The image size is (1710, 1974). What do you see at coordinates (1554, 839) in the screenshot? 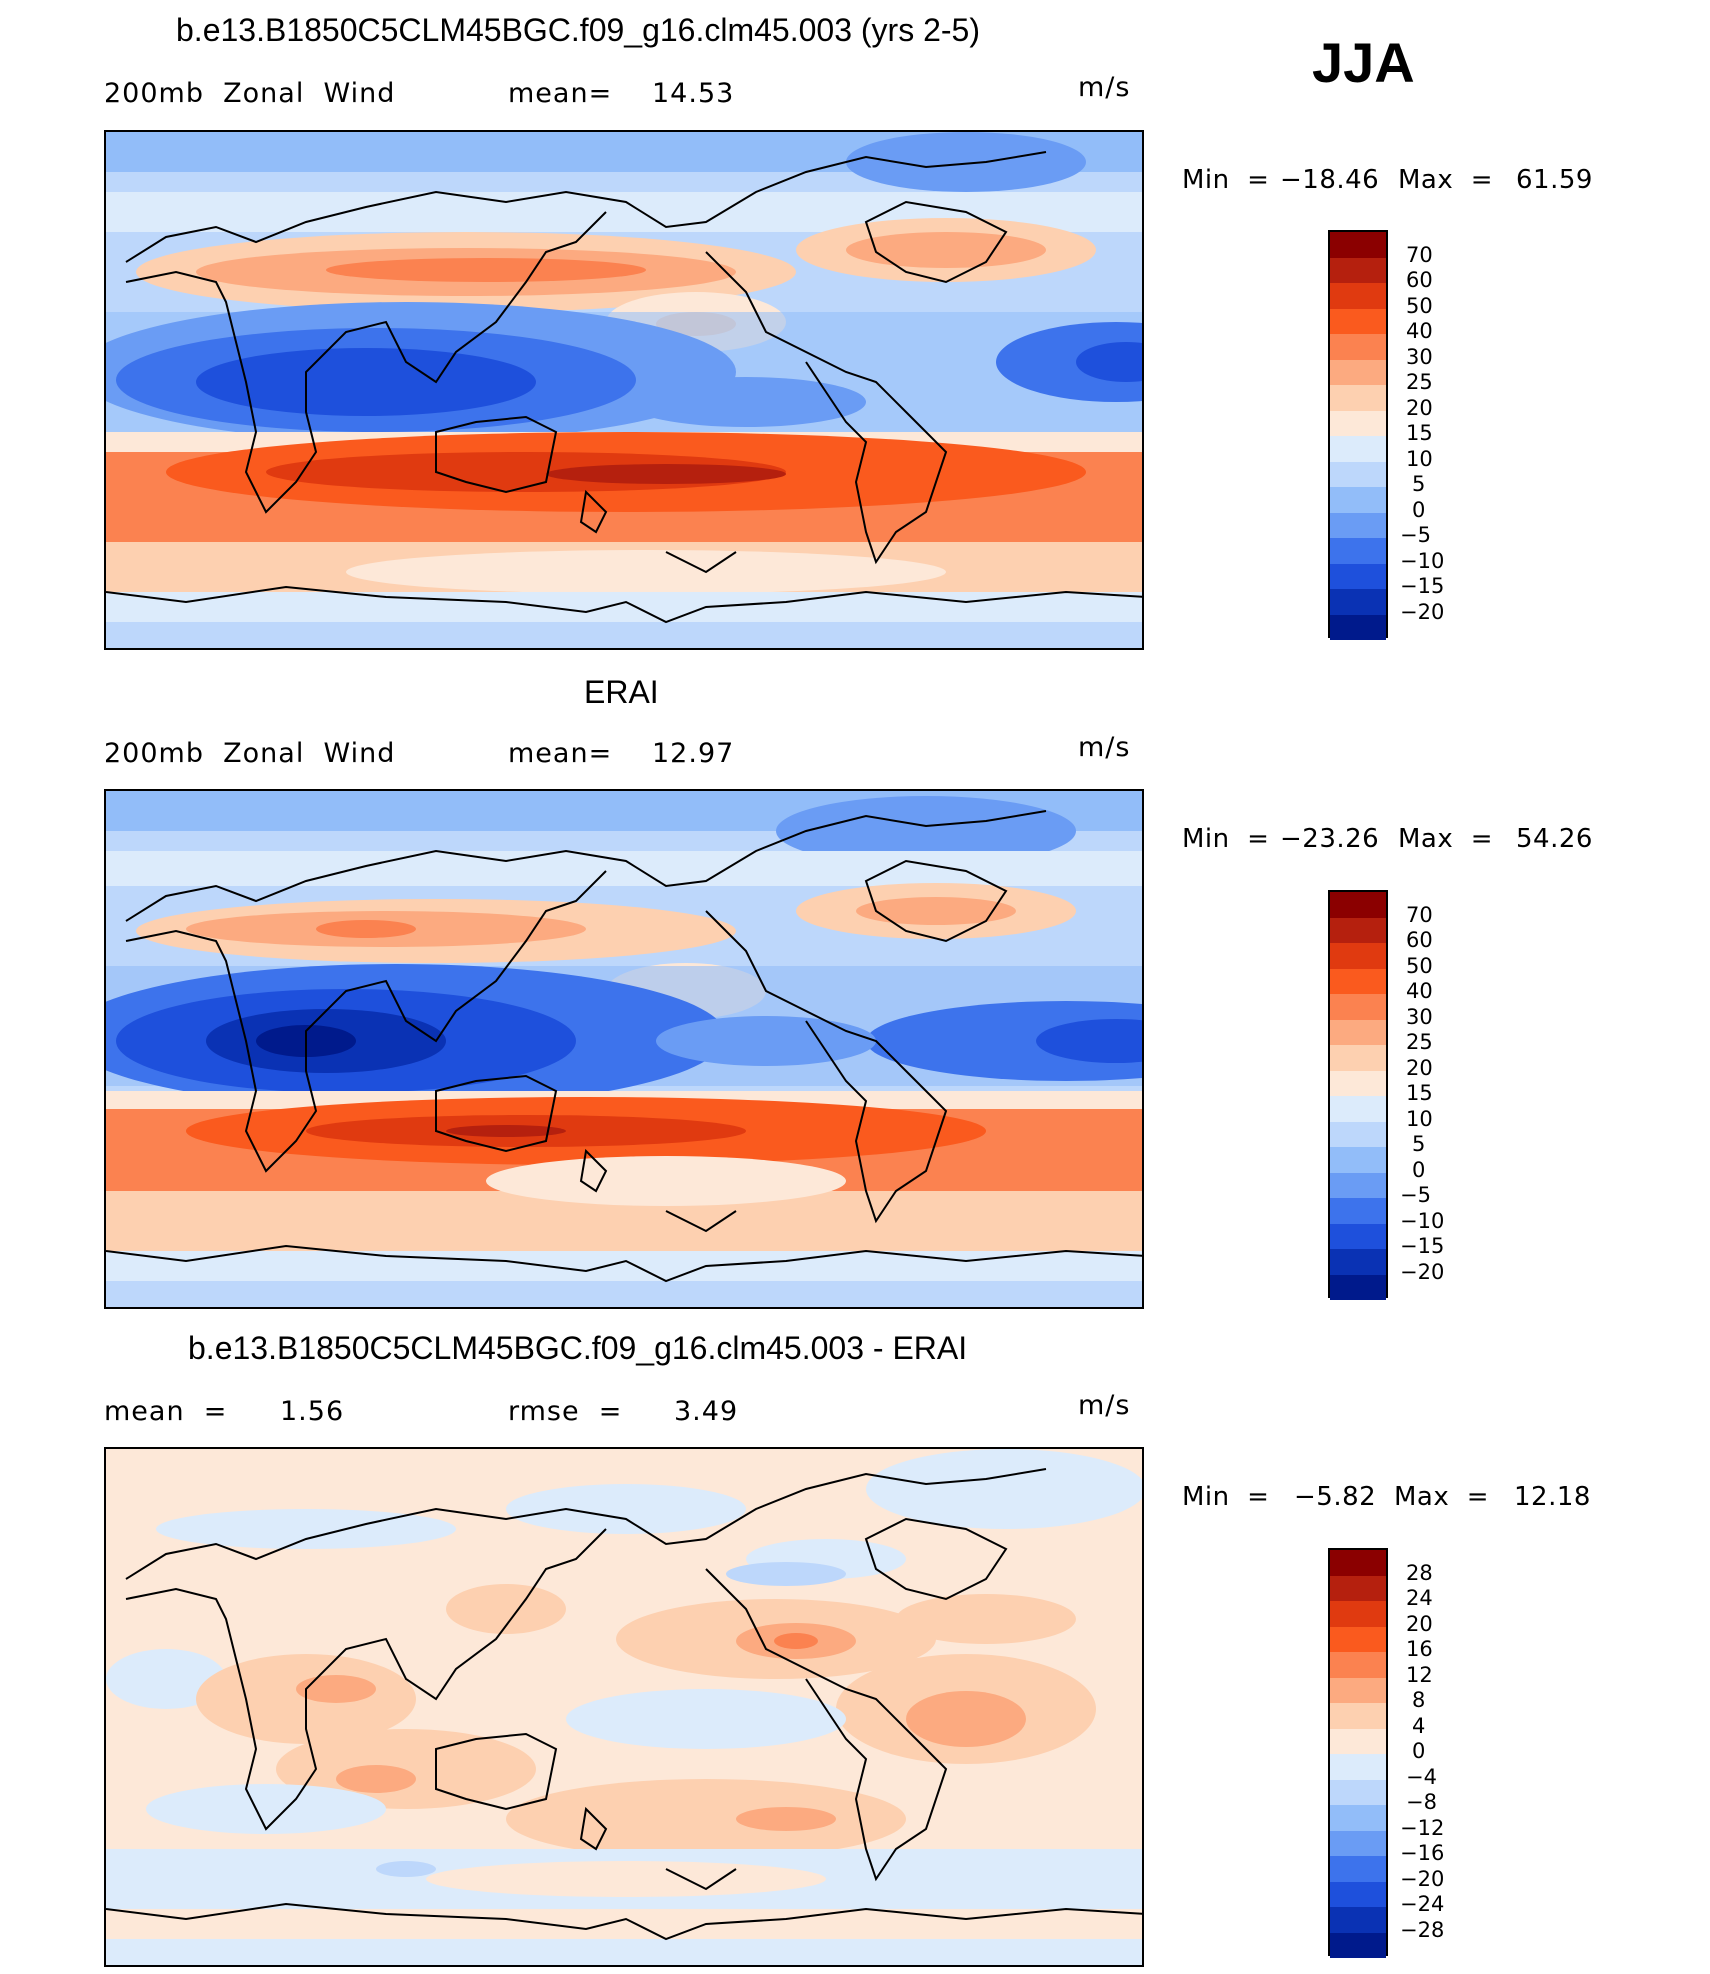
I see `max-value: 54.26` at bounding box center [1554, 839].